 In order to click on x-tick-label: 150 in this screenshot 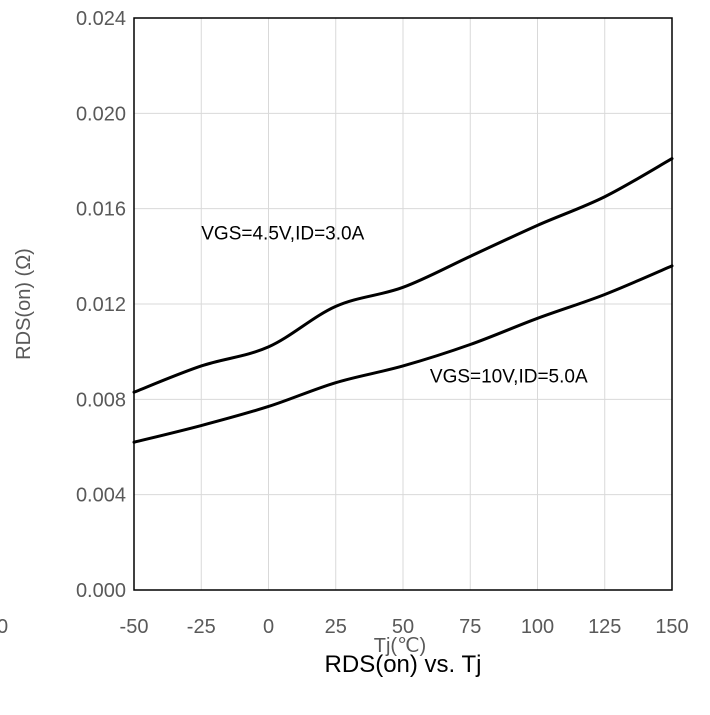, I will do `click(671, 627)`.